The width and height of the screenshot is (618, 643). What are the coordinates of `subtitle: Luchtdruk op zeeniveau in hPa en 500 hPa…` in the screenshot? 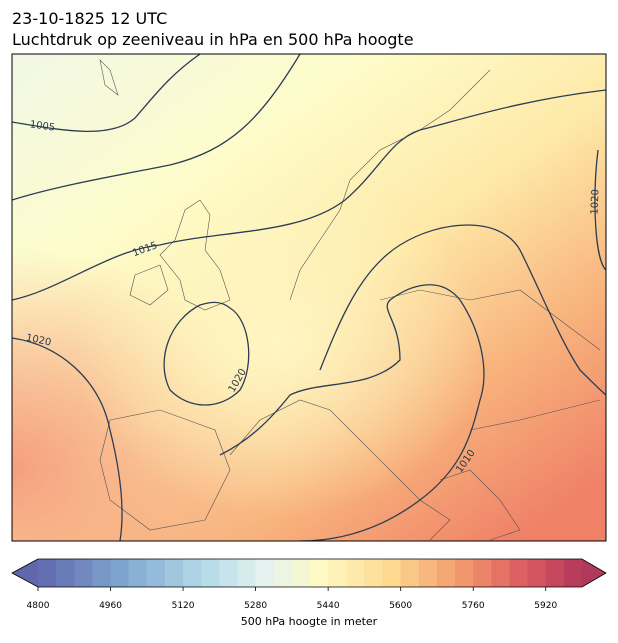 It's located at (213, 39).